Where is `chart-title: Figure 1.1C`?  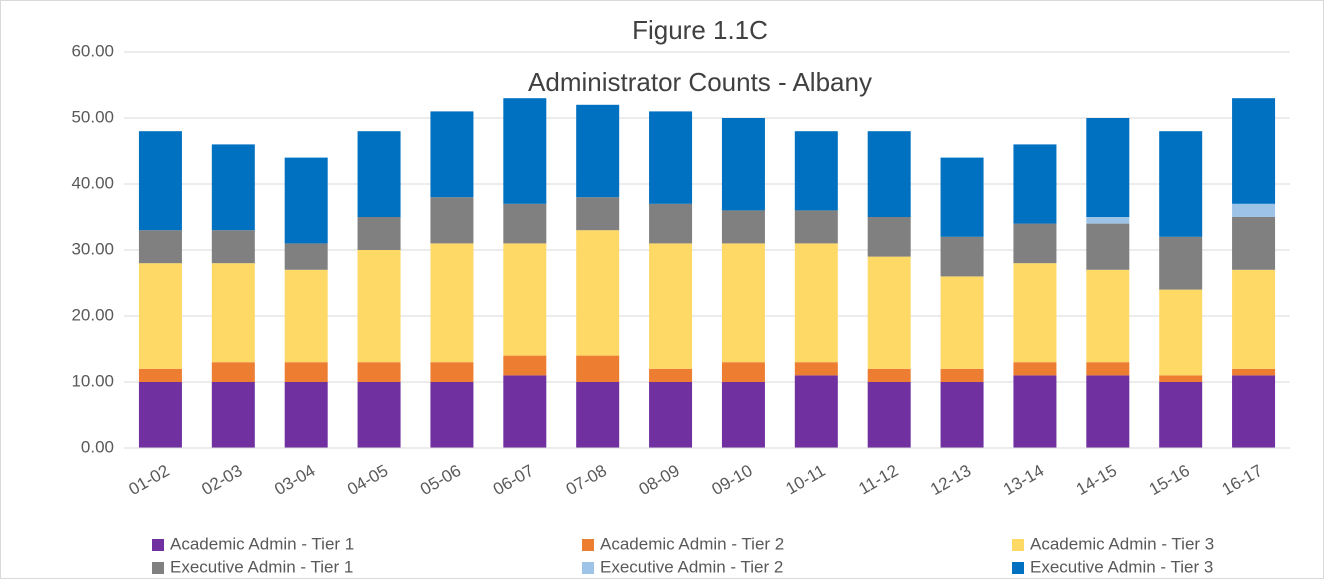
chart-title: Figure 1.1C is located at coordinates (700, 30).